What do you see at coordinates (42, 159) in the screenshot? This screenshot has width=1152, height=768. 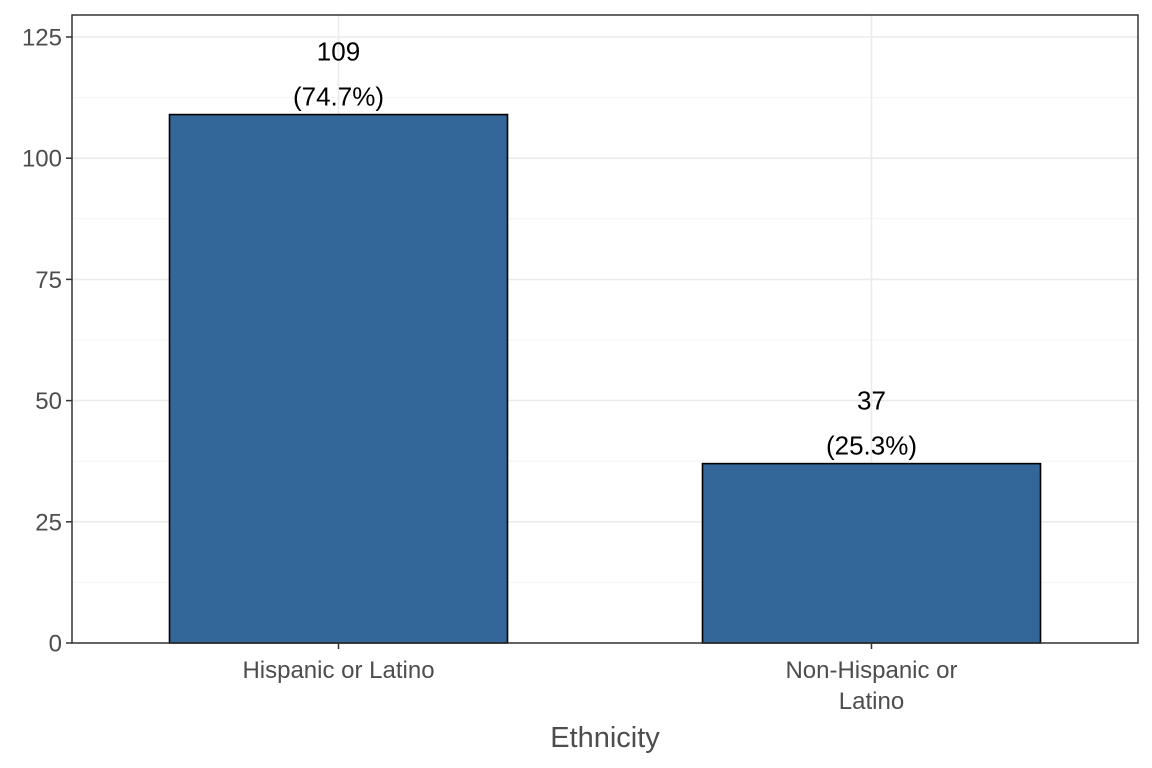 I see `y-tick-label: 100` at bounding box center [42, 159].